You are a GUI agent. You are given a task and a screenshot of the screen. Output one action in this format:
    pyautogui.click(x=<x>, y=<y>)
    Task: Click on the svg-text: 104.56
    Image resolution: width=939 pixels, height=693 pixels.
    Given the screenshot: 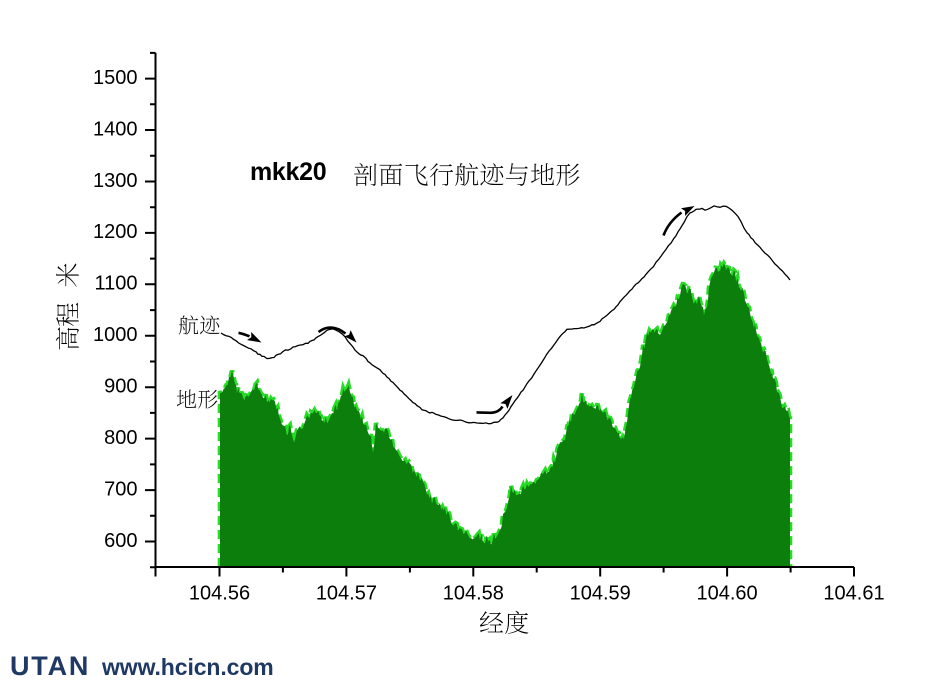 What is the action you would take?
    pyautogui.click(x=219, y=594)
    